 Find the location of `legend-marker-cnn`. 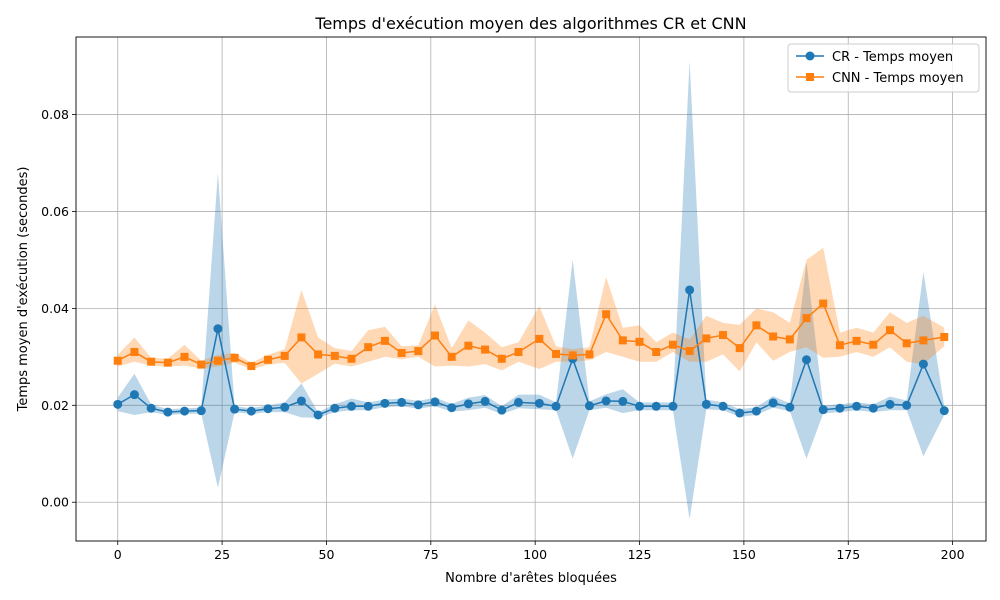

legend-marker-cnn is located at coordinates (810, 77).